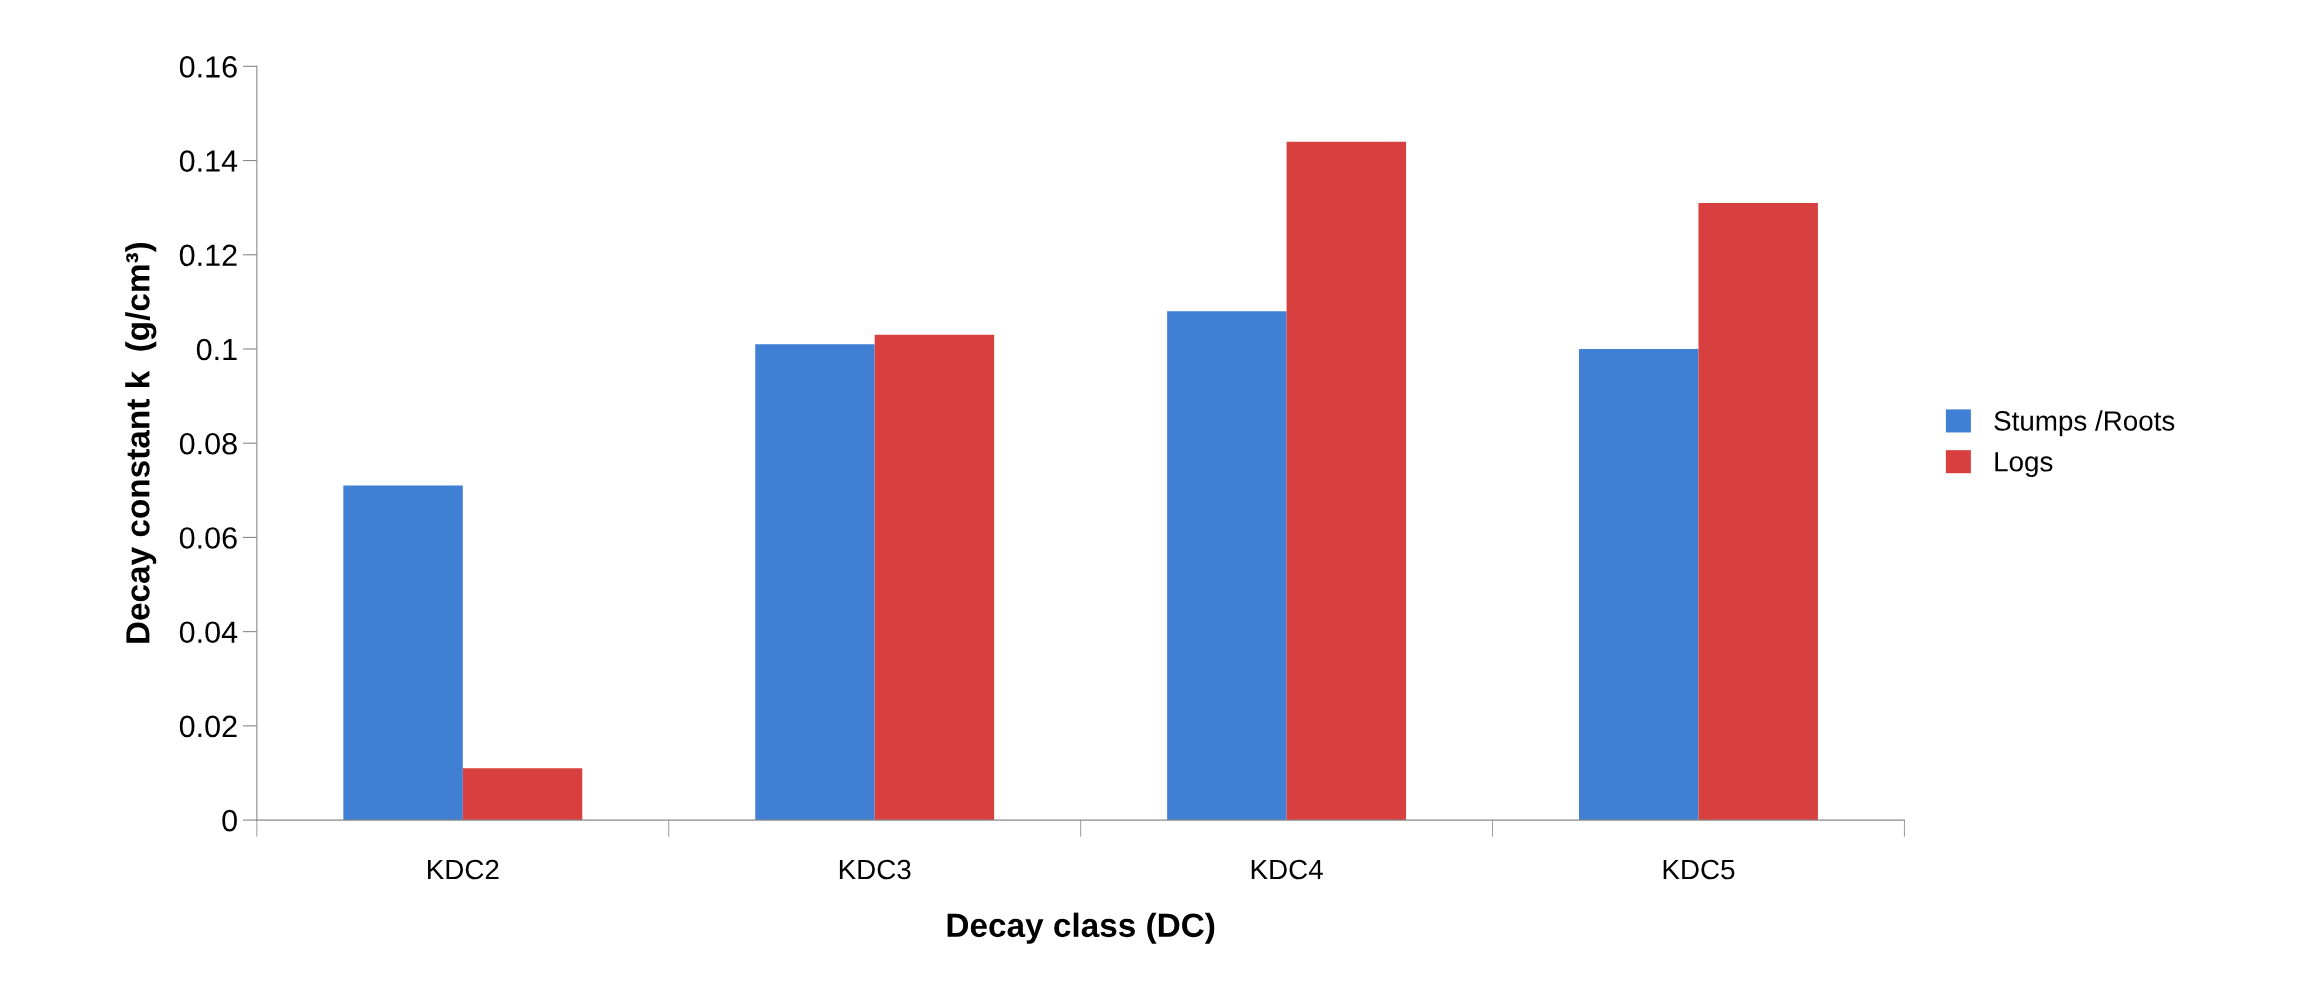 The width and height of the screenshot is (2314, 1005). What do you see at coordinates (208, 726) in the screenshot?
I see `y-tick-label: 0.02` at bounding box center [208, 726].